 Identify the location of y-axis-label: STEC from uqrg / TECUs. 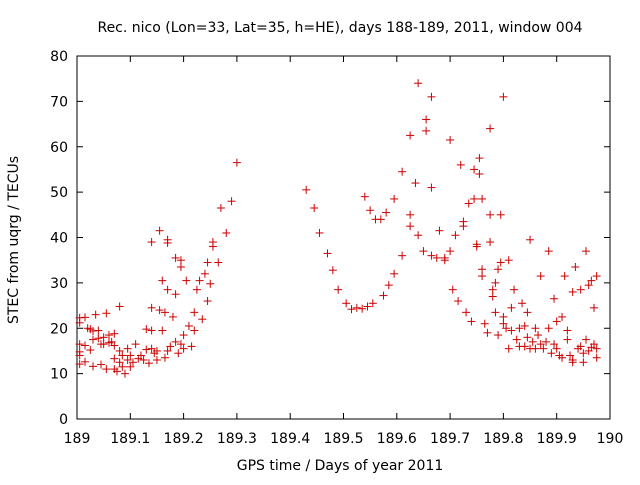
(14, 240).